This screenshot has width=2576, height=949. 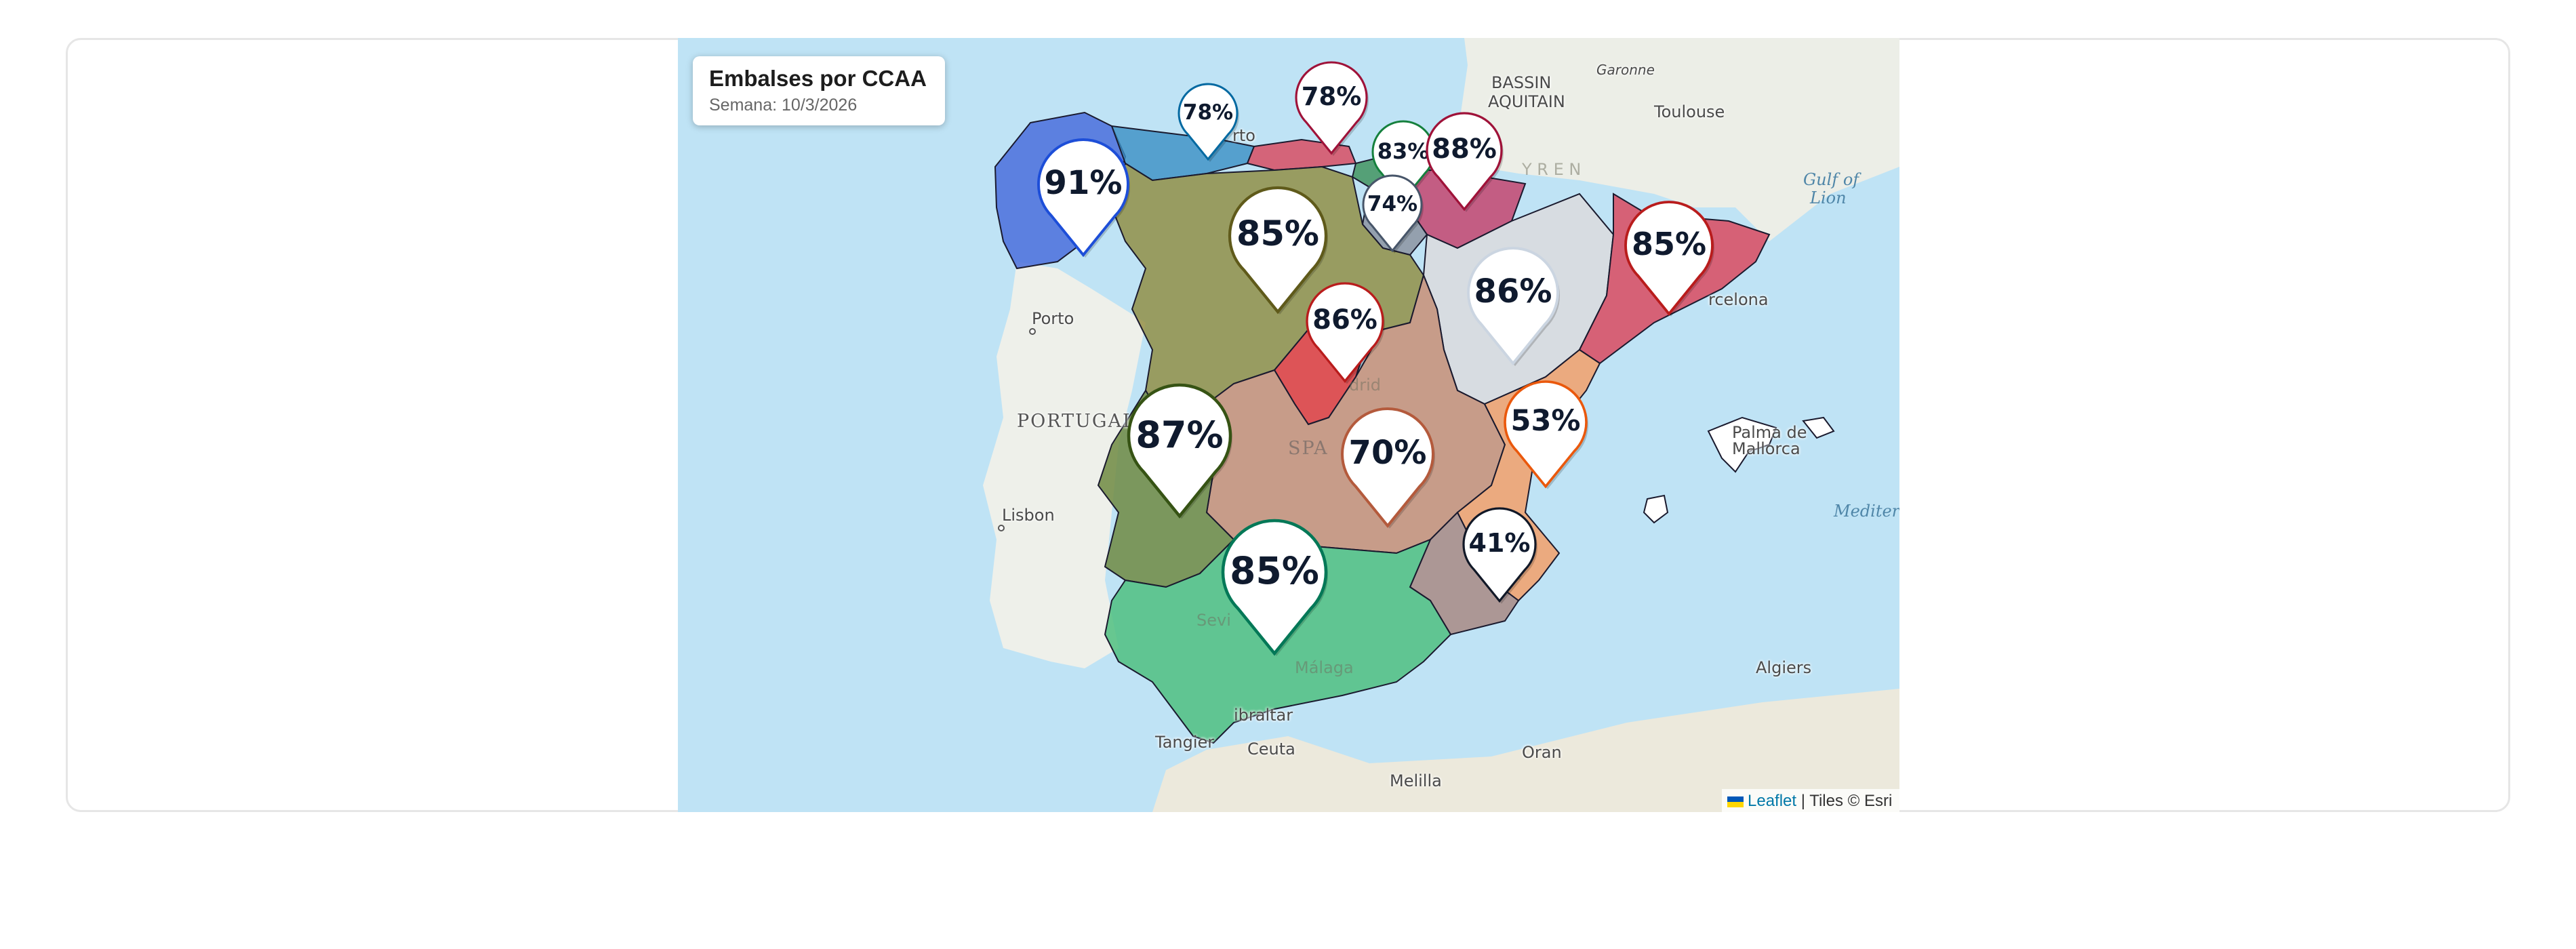 What do you see at coordinates (1243, 135) in the screenshot?
I see `label-porto-north: rto` at bounding box center [1243, 135].